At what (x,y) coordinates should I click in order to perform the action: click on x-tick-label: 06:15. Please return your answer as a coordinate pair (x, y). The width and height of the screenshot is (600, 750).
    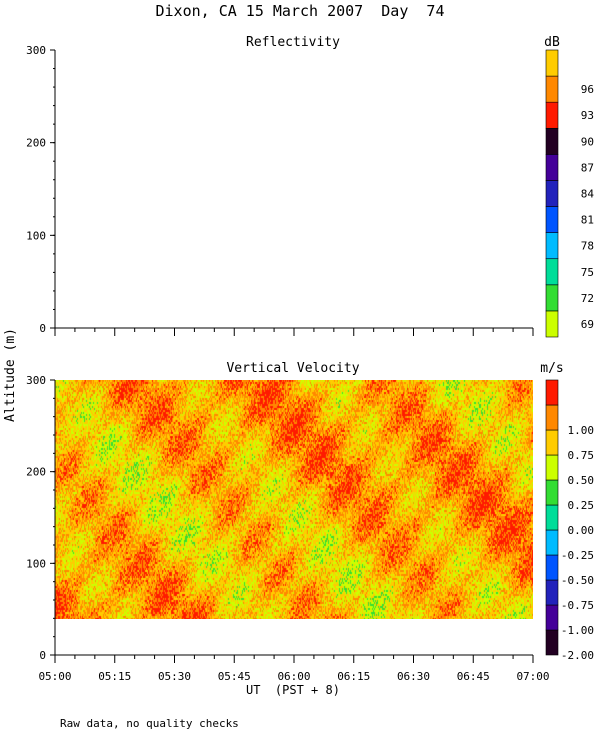
    Looking at the image, I should click on (353, 676).